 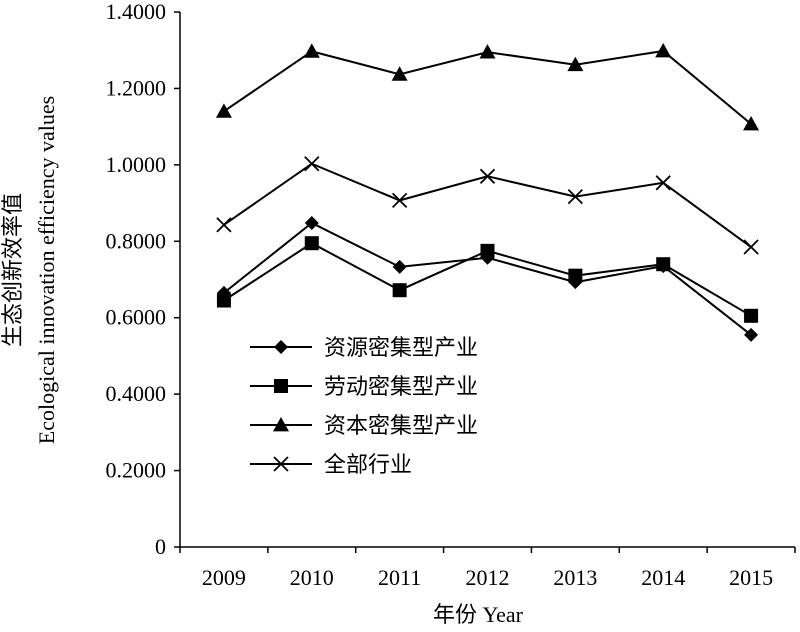 I want to click on x-tick-label: 2009, so click(x=224, y=577).